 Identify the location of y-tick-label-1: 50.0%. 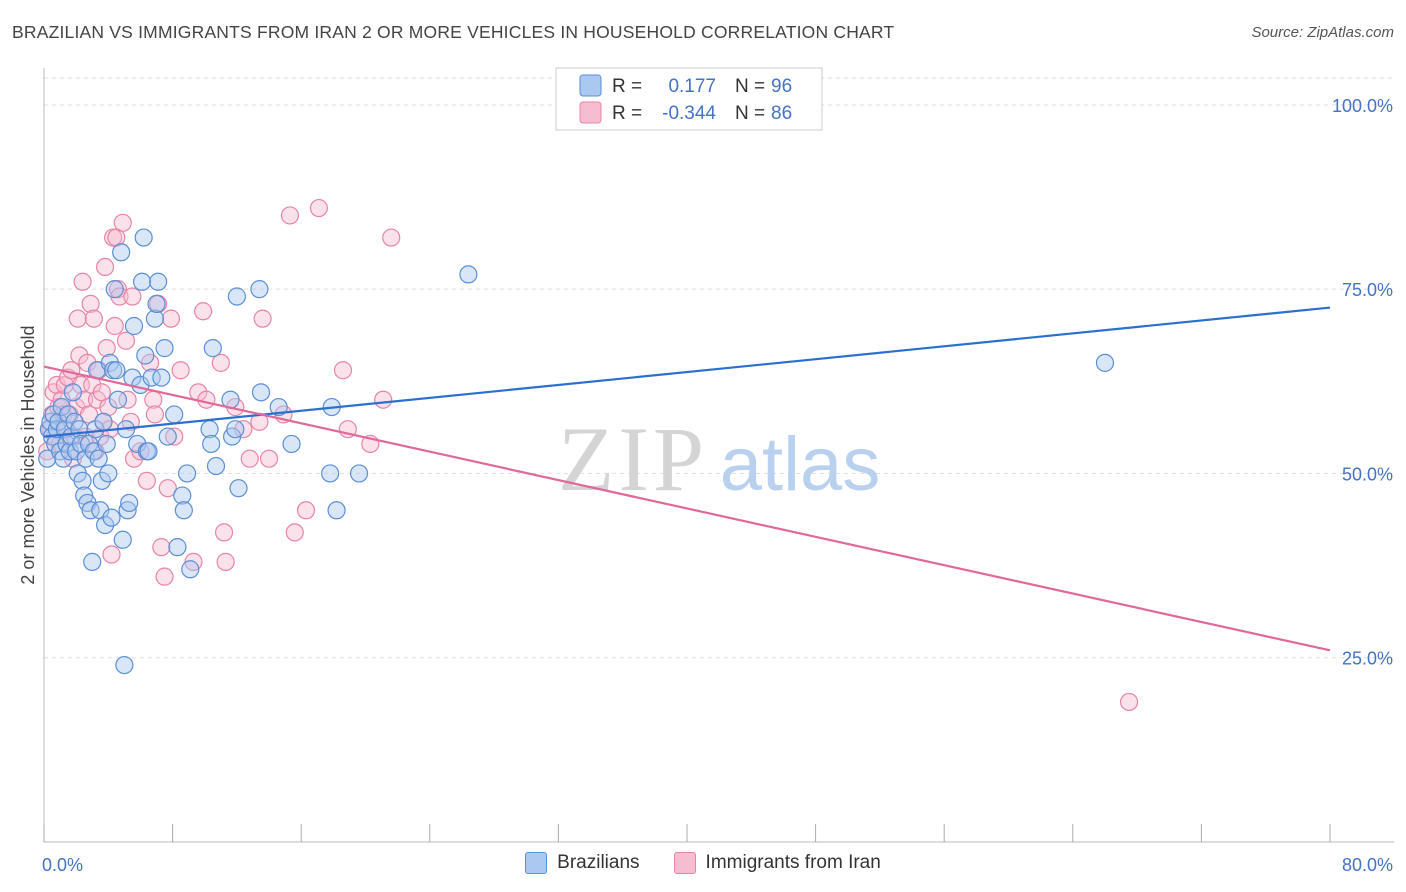
(1367, 474).